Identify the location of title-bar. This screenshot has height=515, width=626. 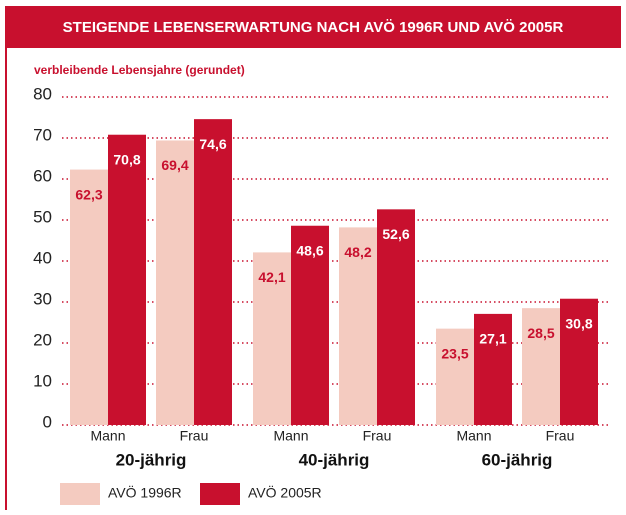
(313, 27).